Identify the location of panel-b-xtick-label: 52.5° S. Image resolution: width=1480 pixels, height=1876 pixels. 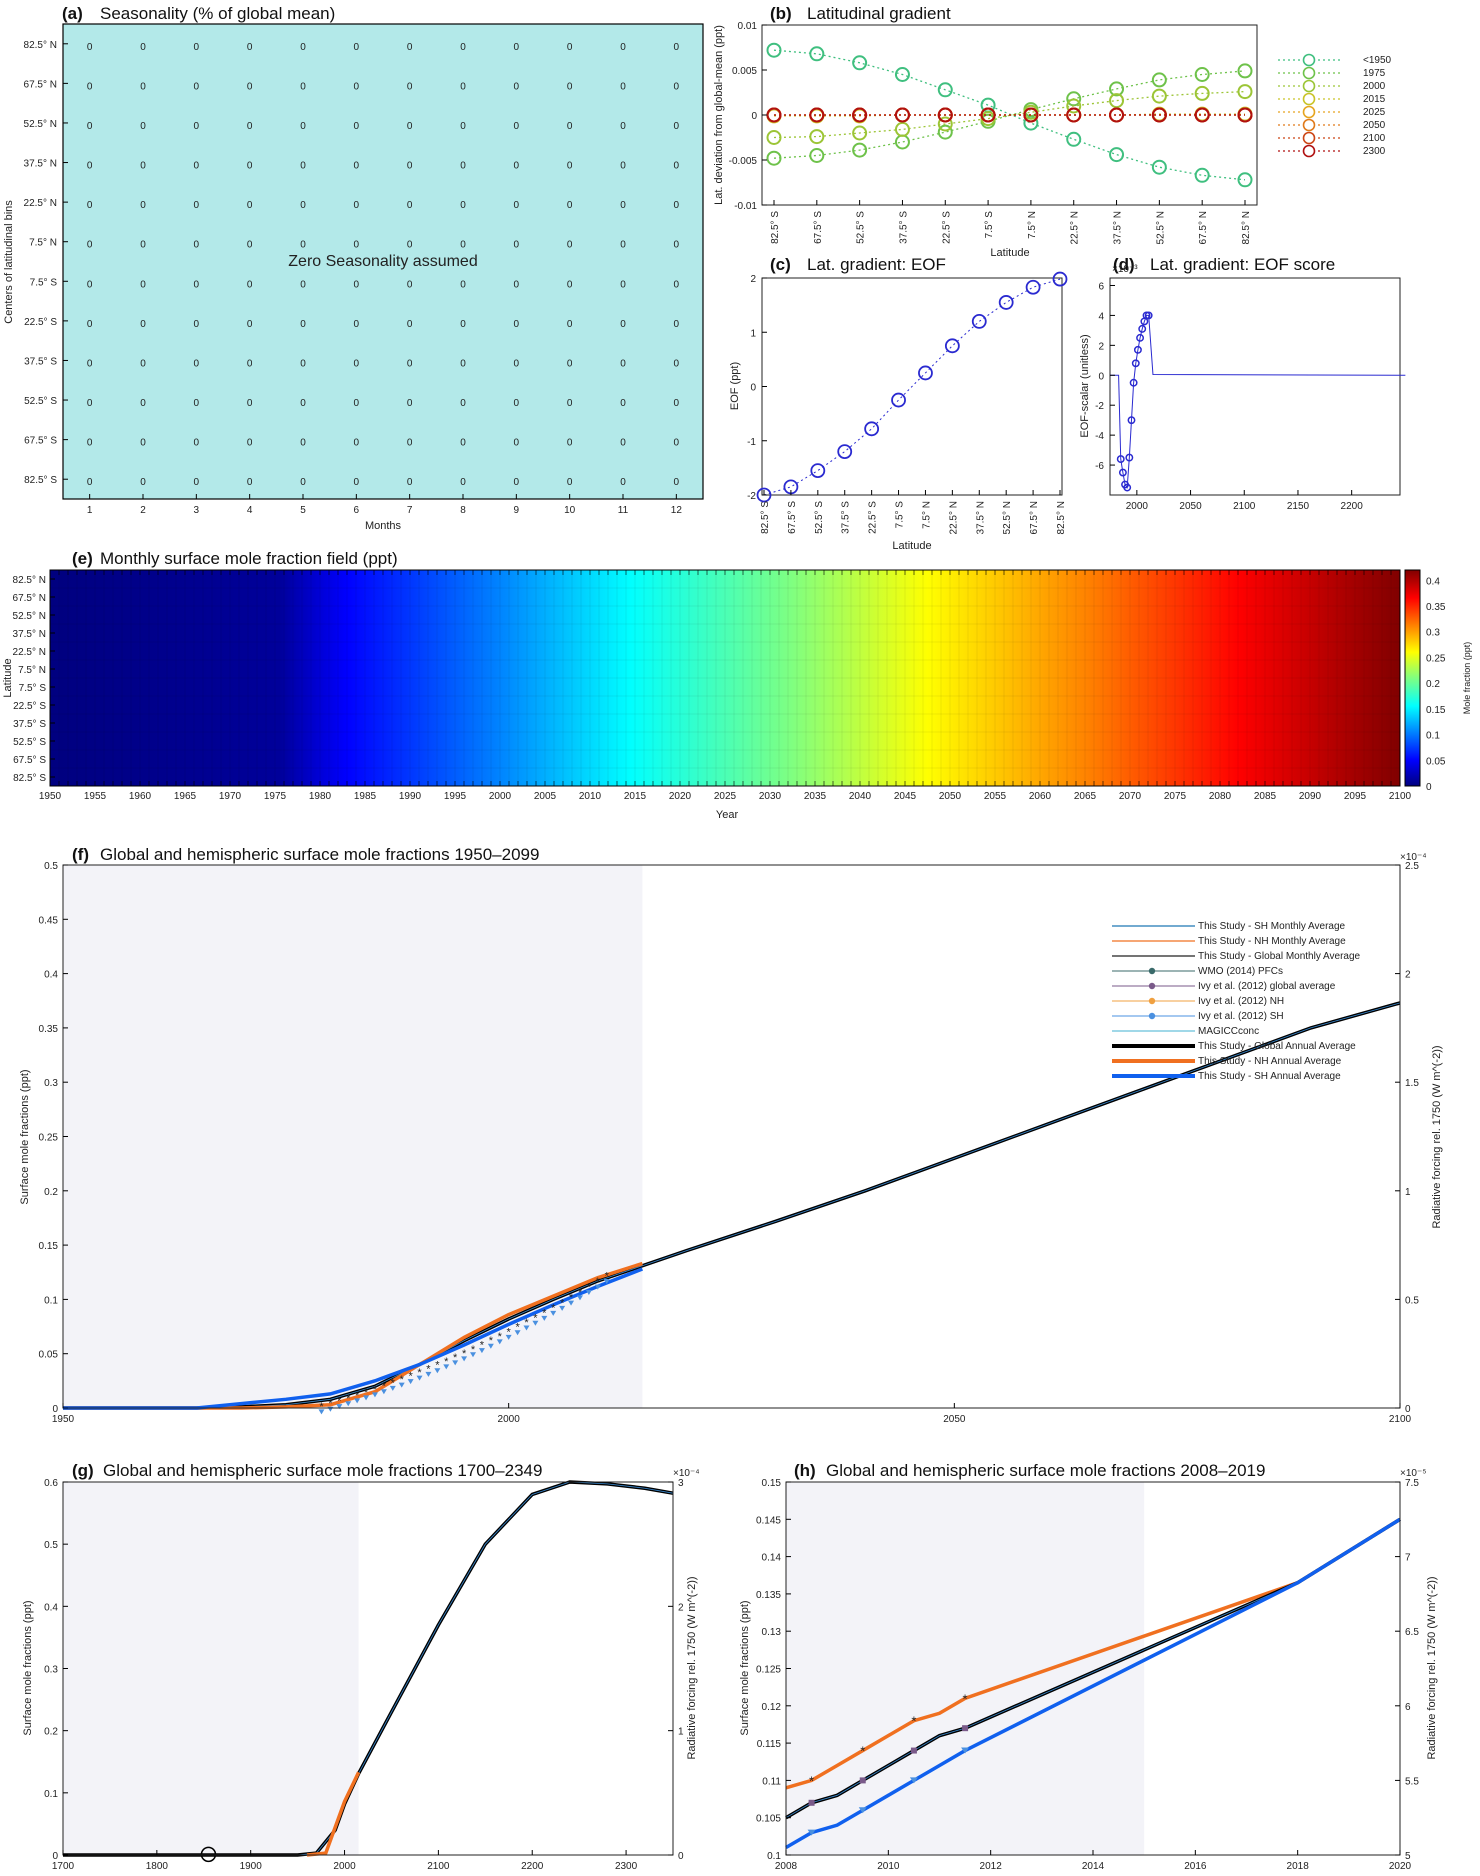
(861, 227).